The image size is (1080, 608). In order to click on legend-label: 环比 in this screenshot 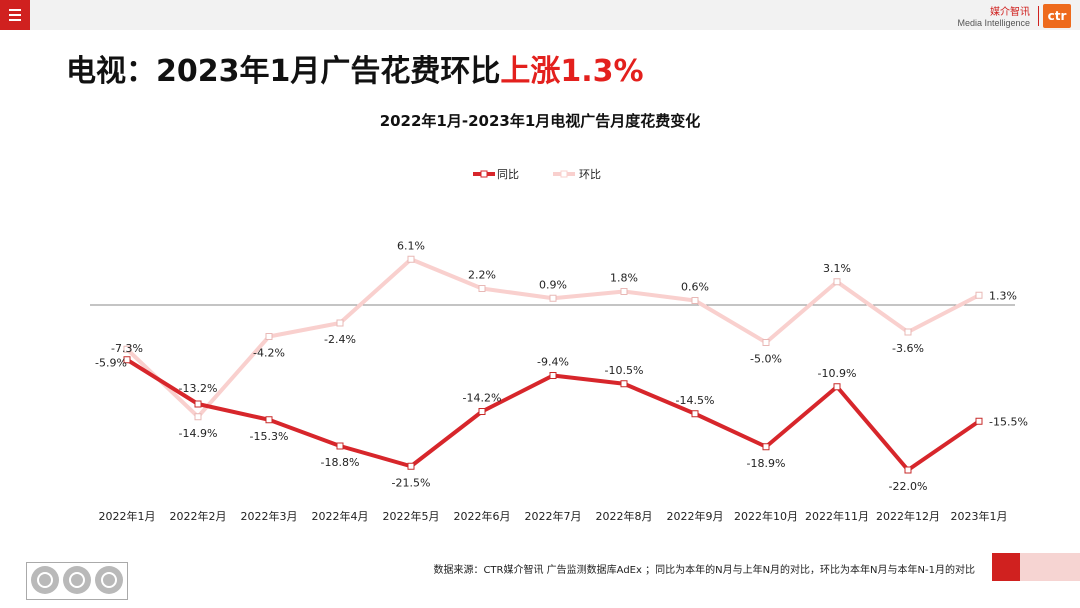, I will do `click(590, 174)`.